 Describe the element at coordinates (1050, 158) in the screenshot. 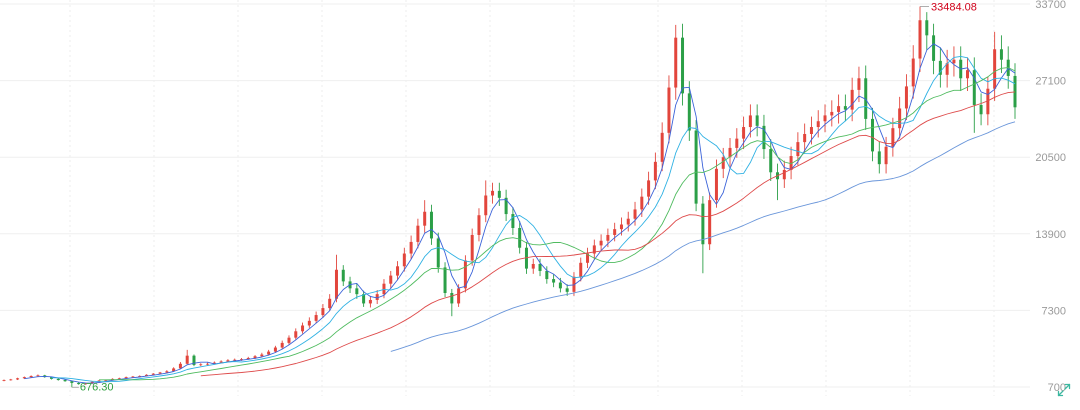

I see `y-tick-label: 20500` at that location.